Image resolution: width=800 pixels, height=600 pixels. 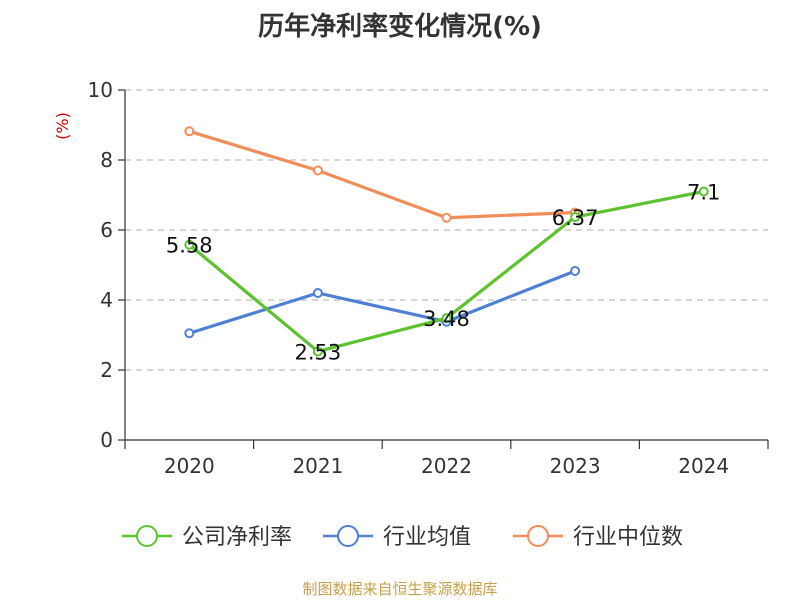 I want to click on legend-item-0: 公司净利率, so click(x=207, y=537).